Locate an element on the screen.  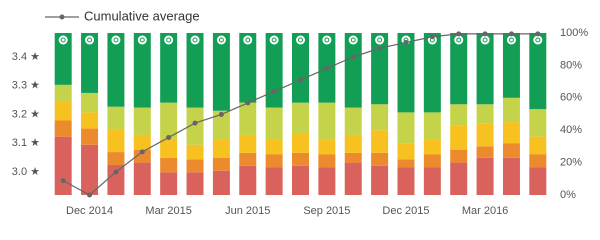
y2-tick-label: 20% is located at coordinates (571, 163).